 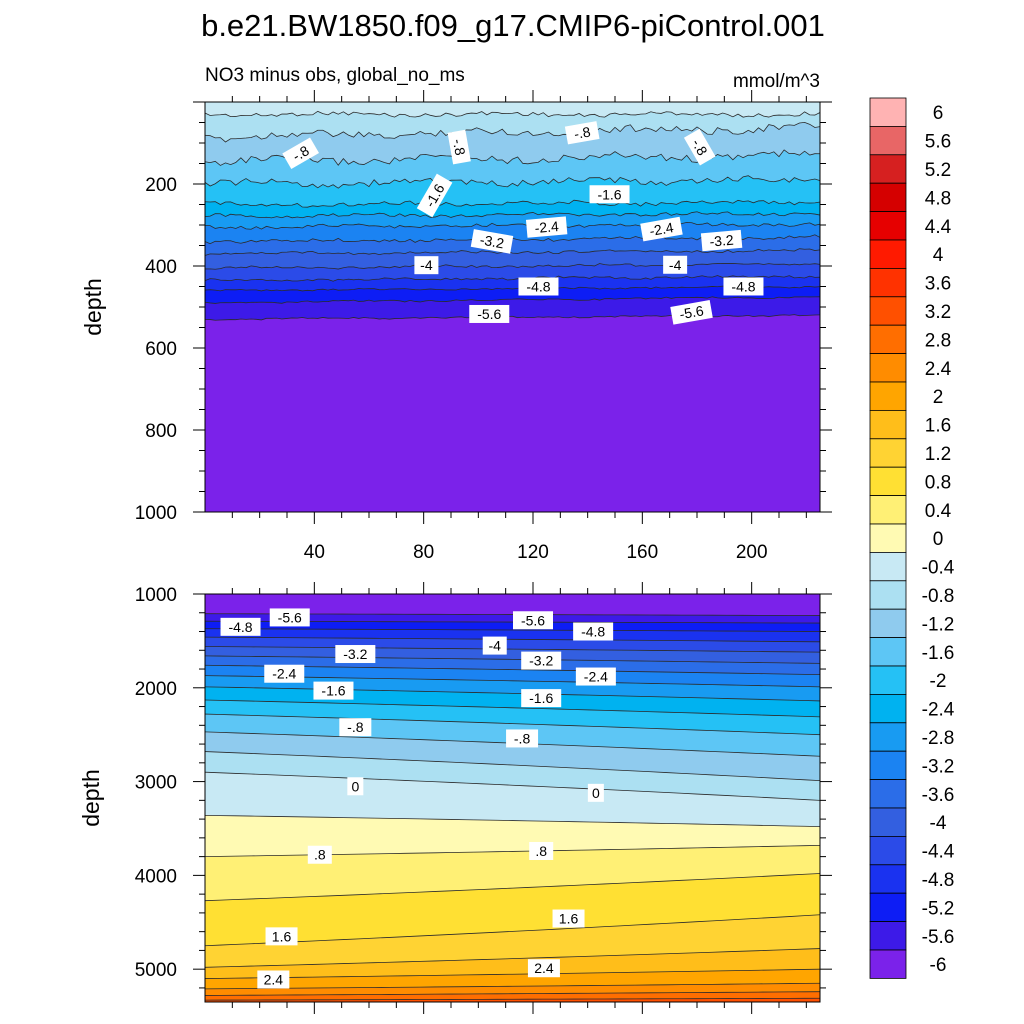 I want to click on contour-label-7: -2.4, so click(x=284, y=673).